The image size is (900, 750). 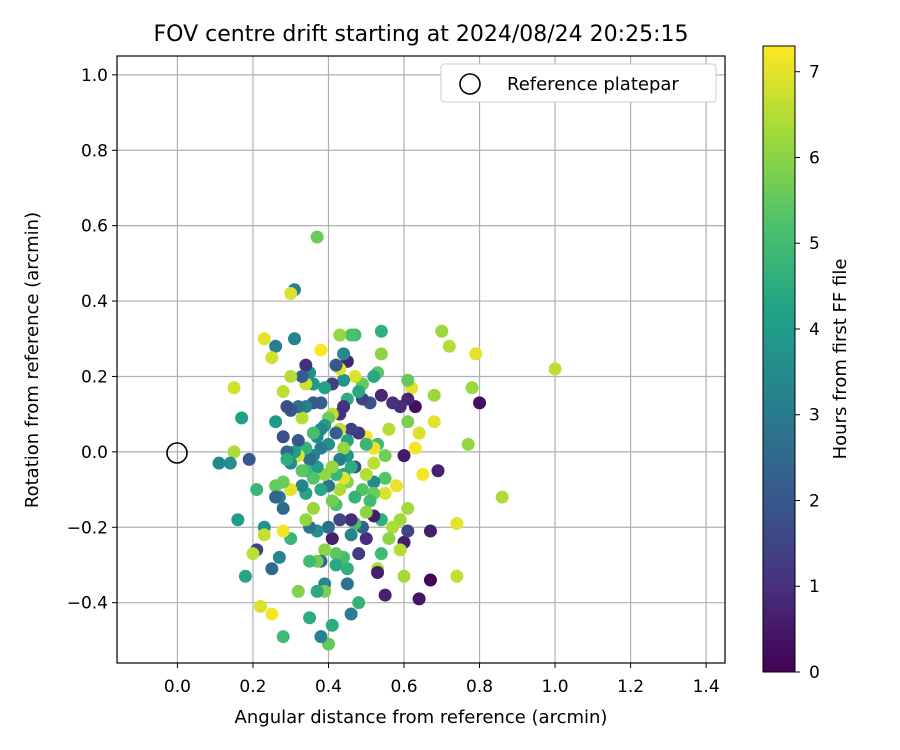 I want to click on y-tick-label: 0.2, so click(x=94, y=377).